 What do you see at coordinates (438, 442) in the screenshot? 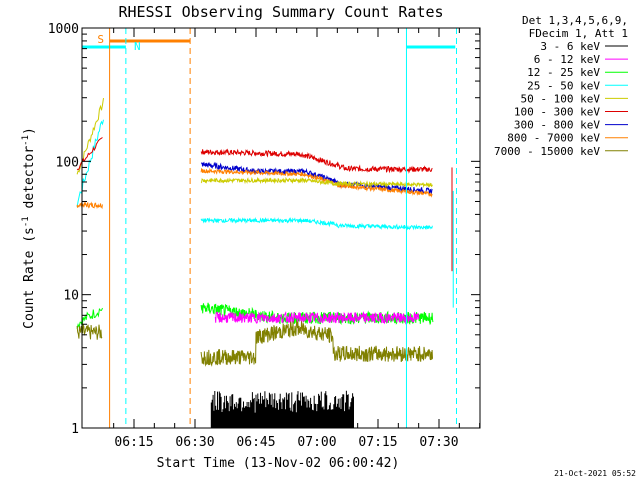
I see `x-tick-label: 07:30` at bounding box center [438, 442].